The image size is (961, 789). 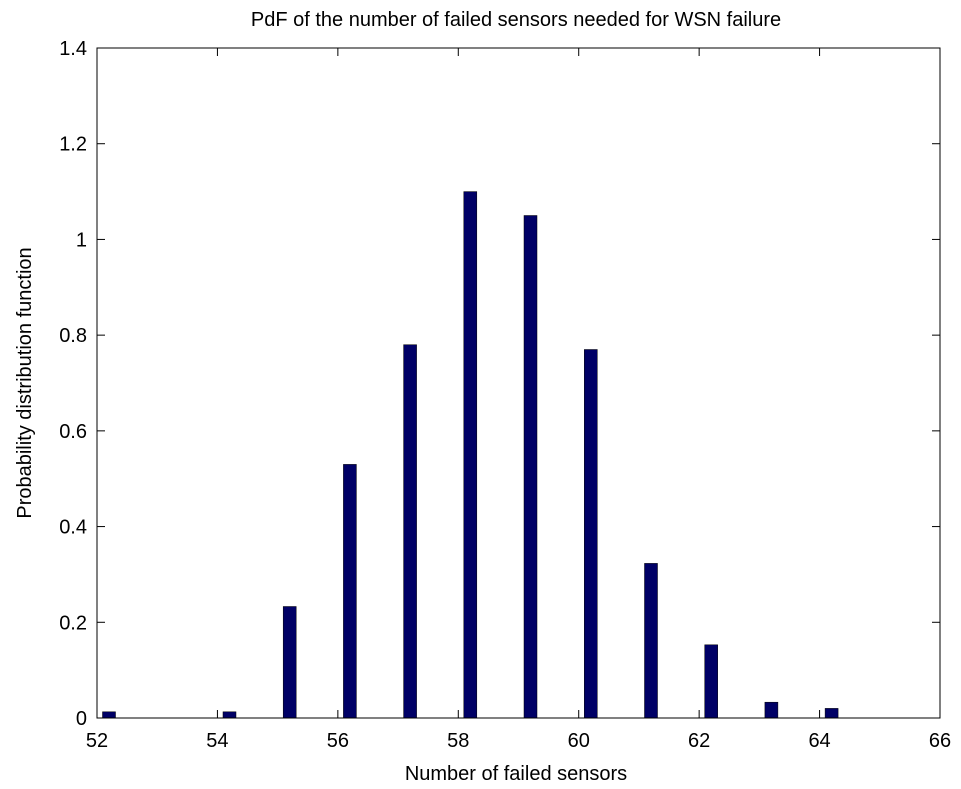 What do you see at coordinates (217, 741) in the screenshot?
I see `x-tick-label-1: 54` at bounding box center [217, 741].